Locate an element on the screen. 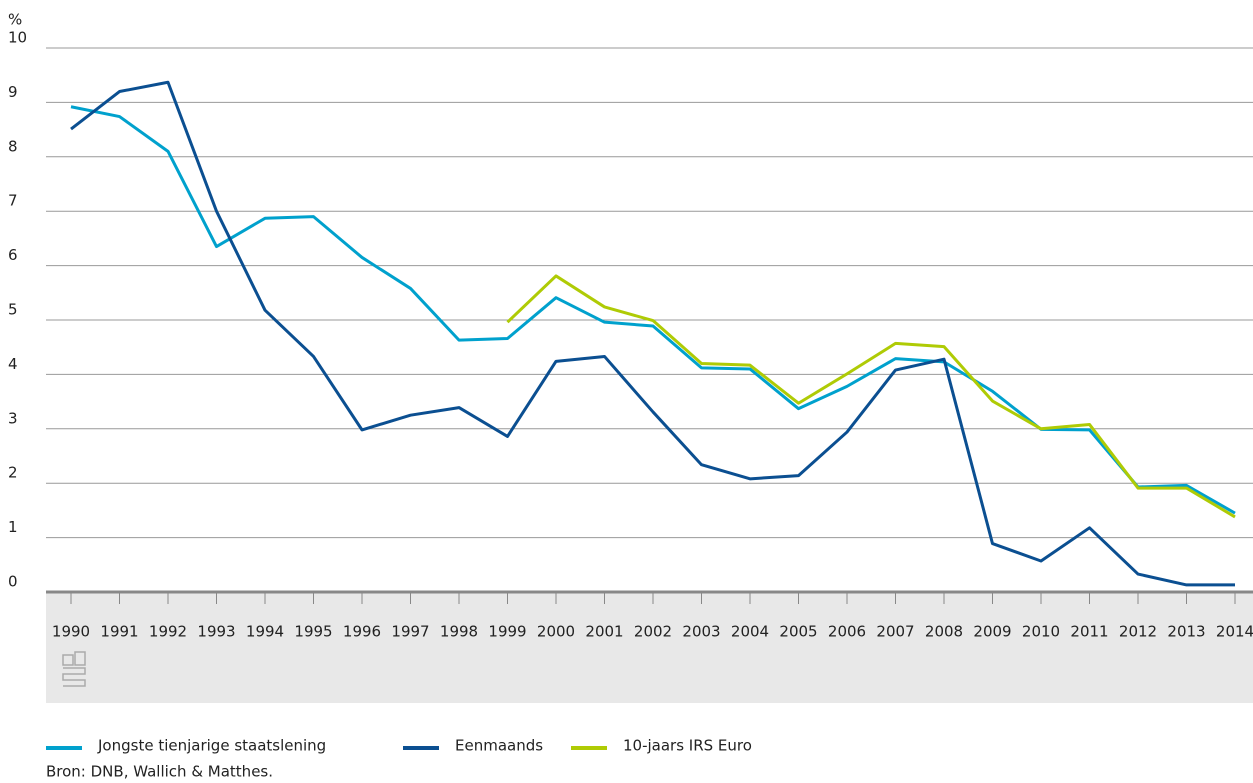  x-tick-label: 1994 is located at coordinates (265, 632).